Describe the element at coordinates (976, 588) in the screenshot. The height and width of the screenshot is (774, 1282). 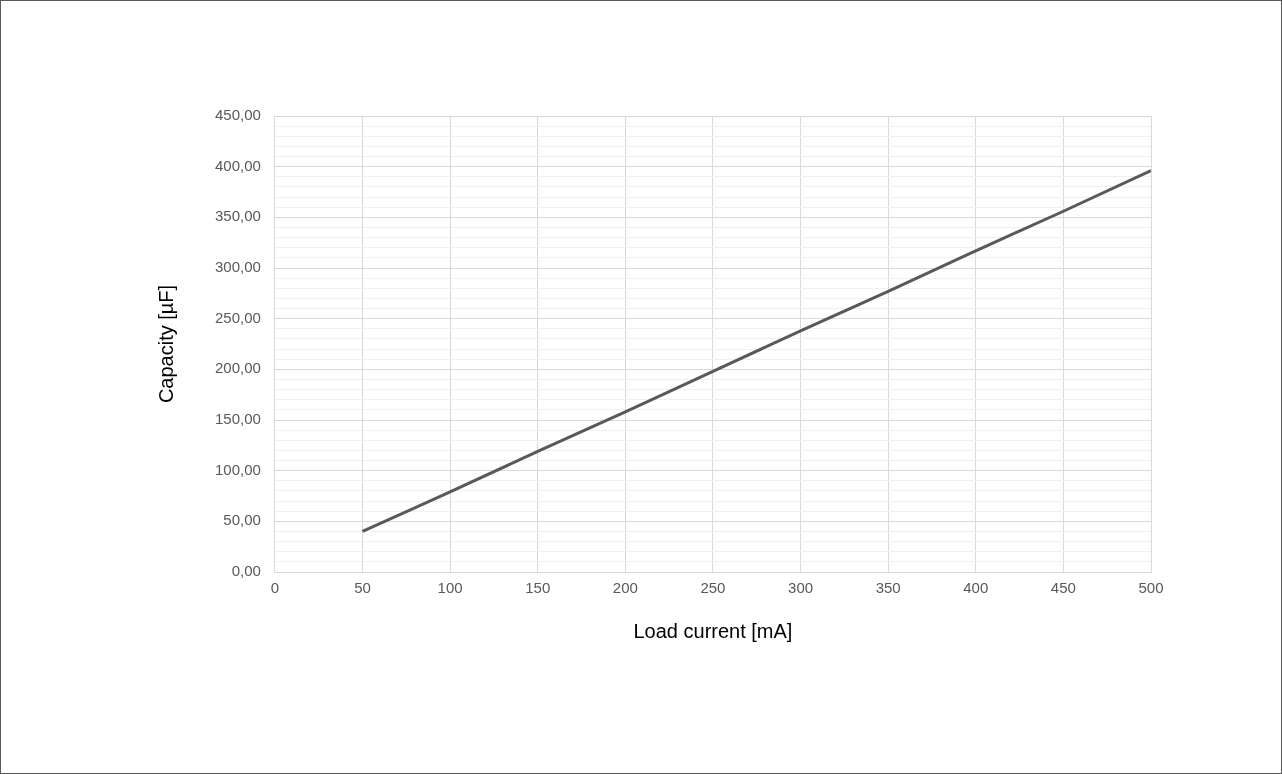
I see `x-tick-label: 400` at that location.